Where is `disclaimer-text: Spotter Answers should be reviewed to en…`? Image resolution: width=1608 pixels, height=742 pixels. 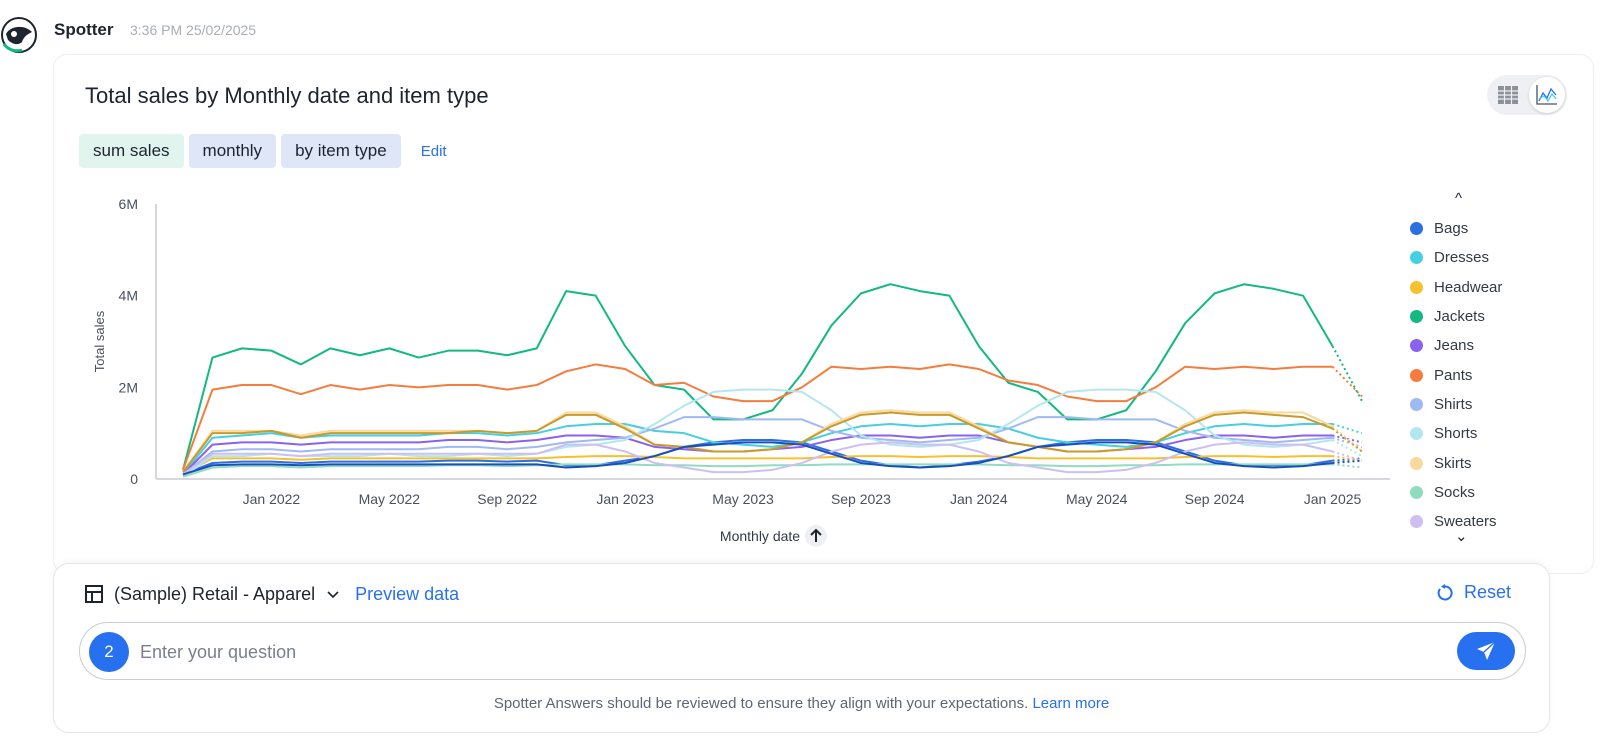
disclaimer-text: Spotter Answers should be reviewed to en… is located at coordinates (761, 703).